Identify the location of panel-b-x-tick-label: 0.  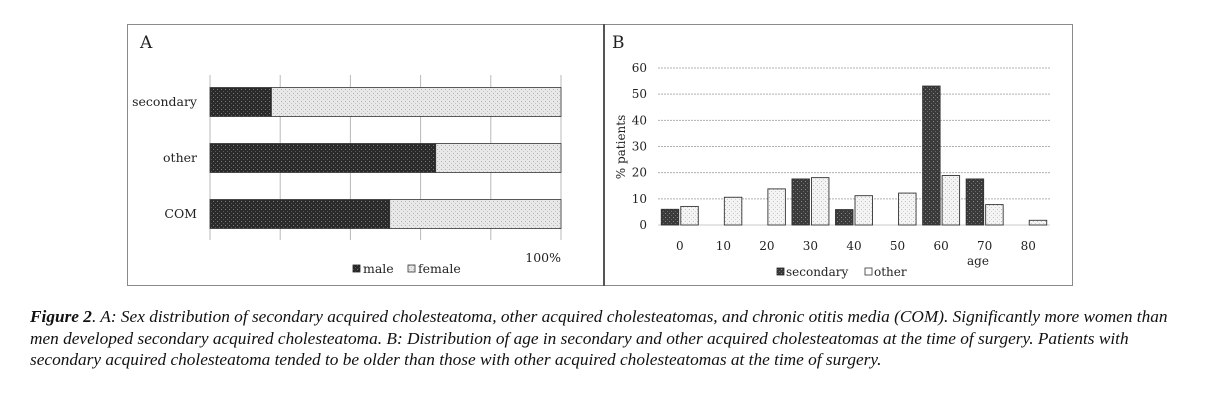
(680, 246).